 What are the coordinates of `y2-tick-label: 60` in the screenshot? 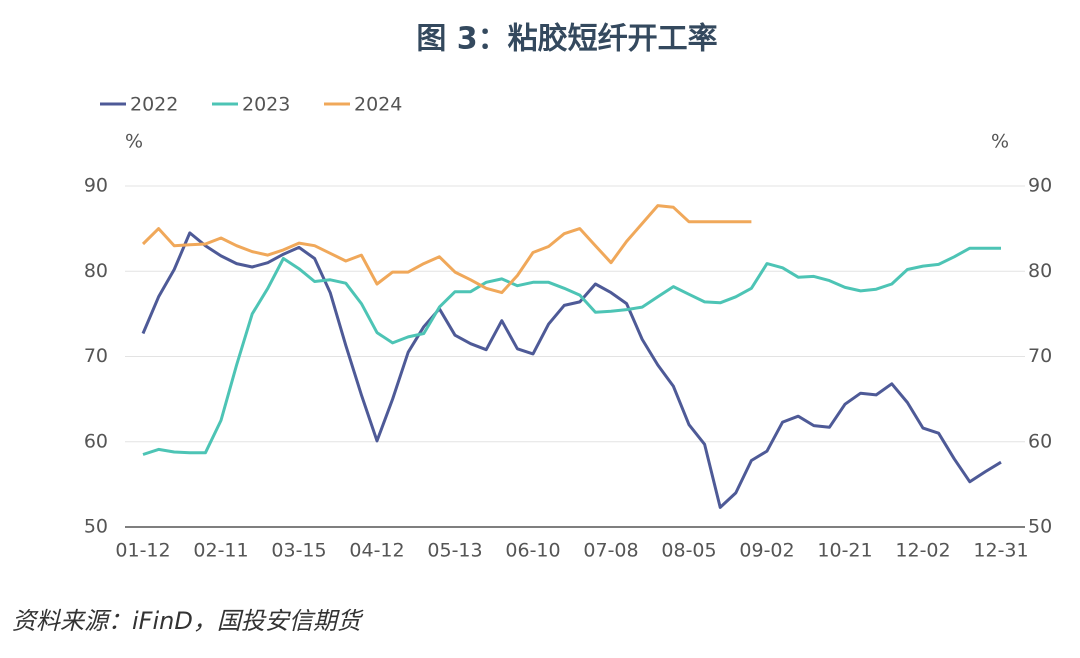 It's located at (1040, 441).